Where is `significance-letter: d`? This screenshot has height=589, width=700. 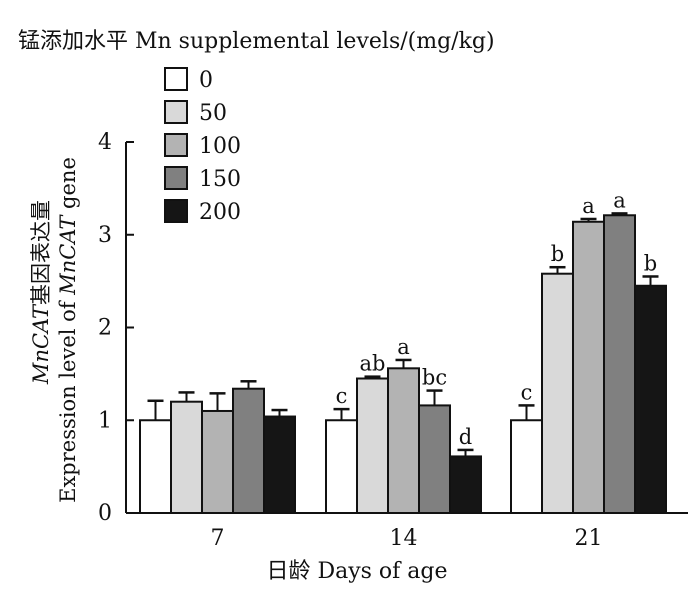
significance-letter: d is located at coordinates (465, 437).